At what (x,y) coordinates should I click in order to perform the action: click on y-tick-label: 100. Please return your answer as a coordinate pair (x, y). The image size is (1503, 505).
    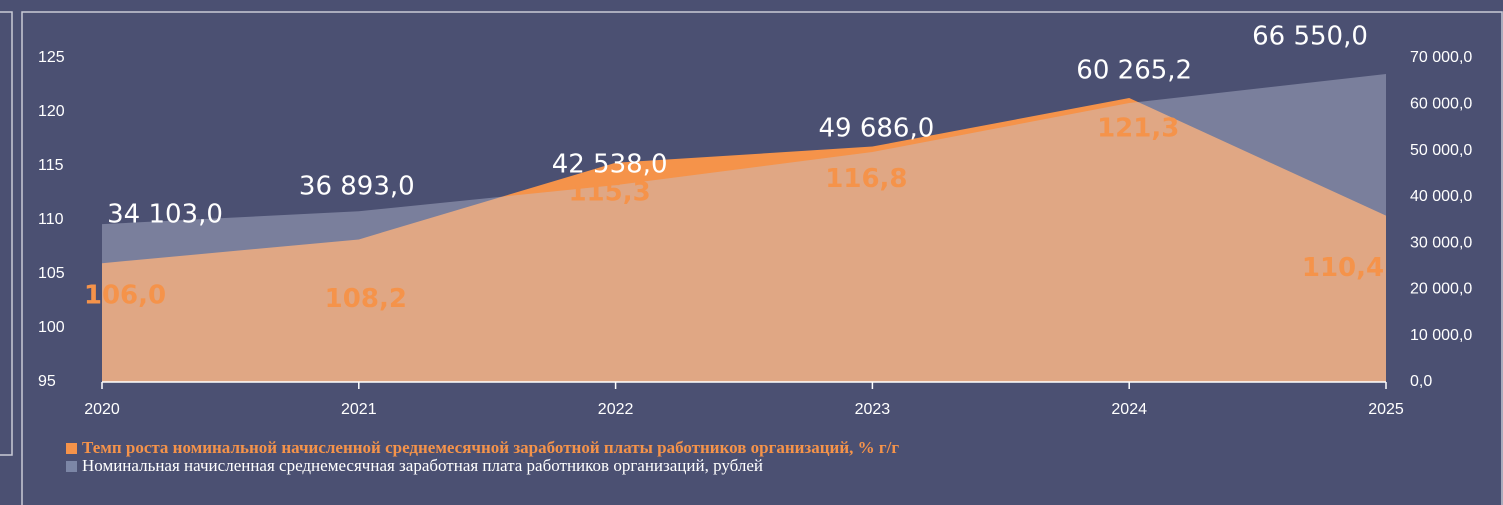
    Looking at the image, I should click on (51, 327).